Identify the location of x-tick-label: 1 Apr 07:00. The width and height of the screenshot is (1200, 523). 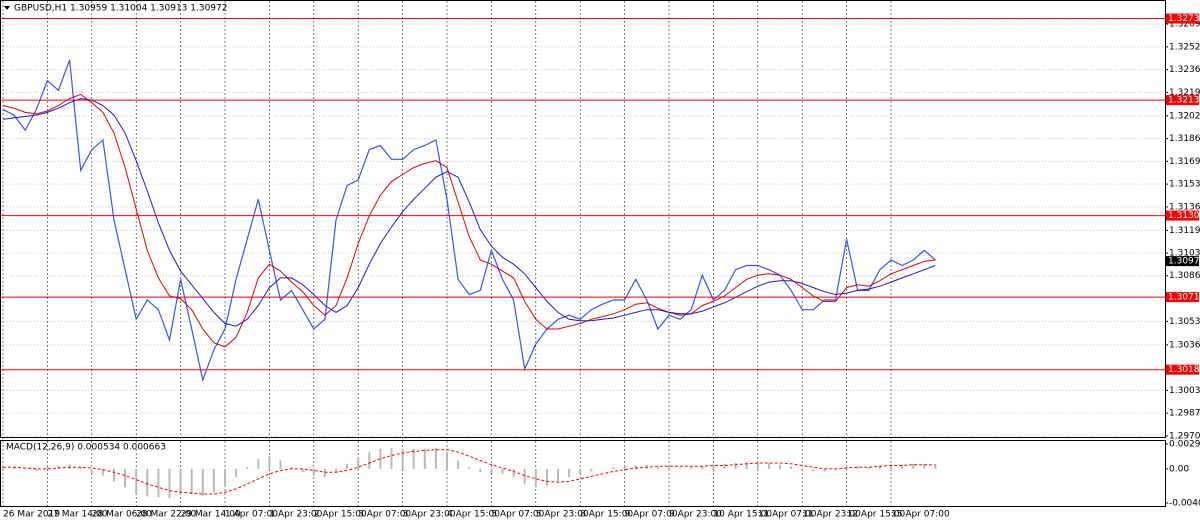
(251, 515).